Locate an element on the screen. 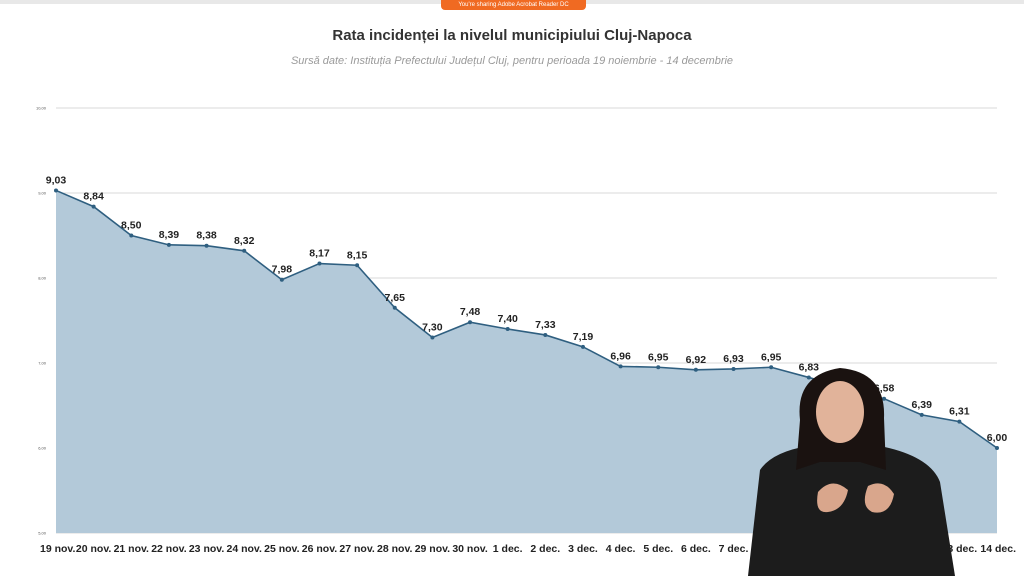  y-axis-ticks: 10,00 9,00 8,00 7,00 6,00 5,00 is located at coordinates (41, 321).